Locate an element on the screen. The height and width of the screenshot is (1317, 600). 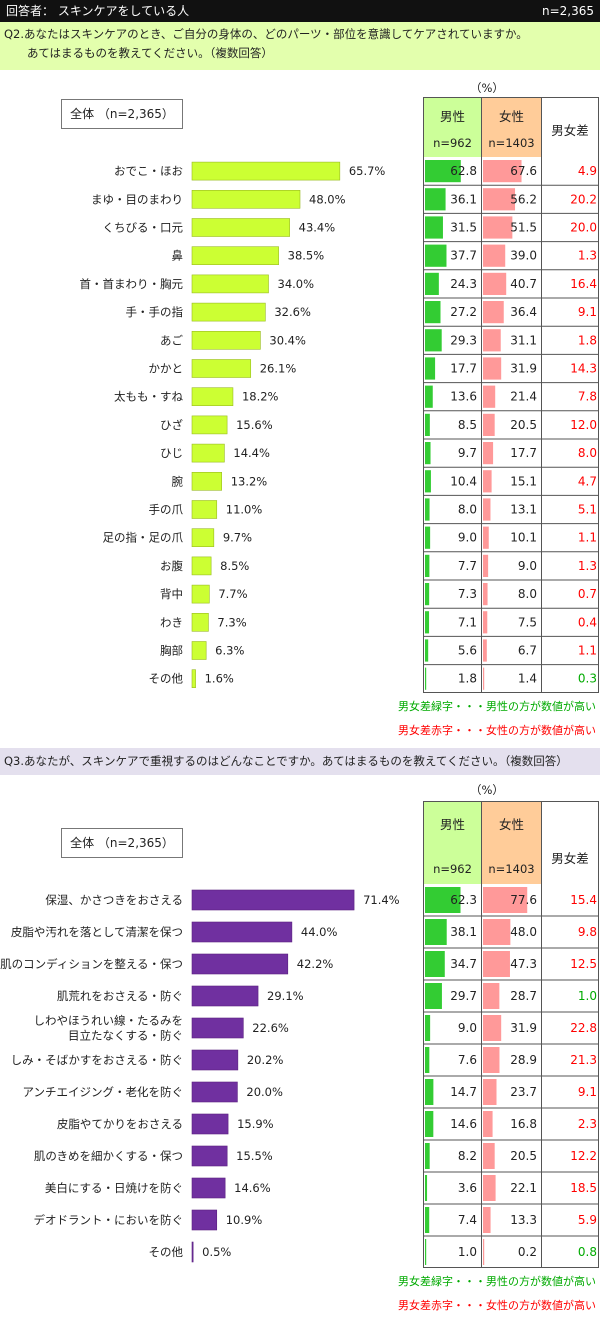
q2-total-value: 65.7% is located at coordinates (367, 171).